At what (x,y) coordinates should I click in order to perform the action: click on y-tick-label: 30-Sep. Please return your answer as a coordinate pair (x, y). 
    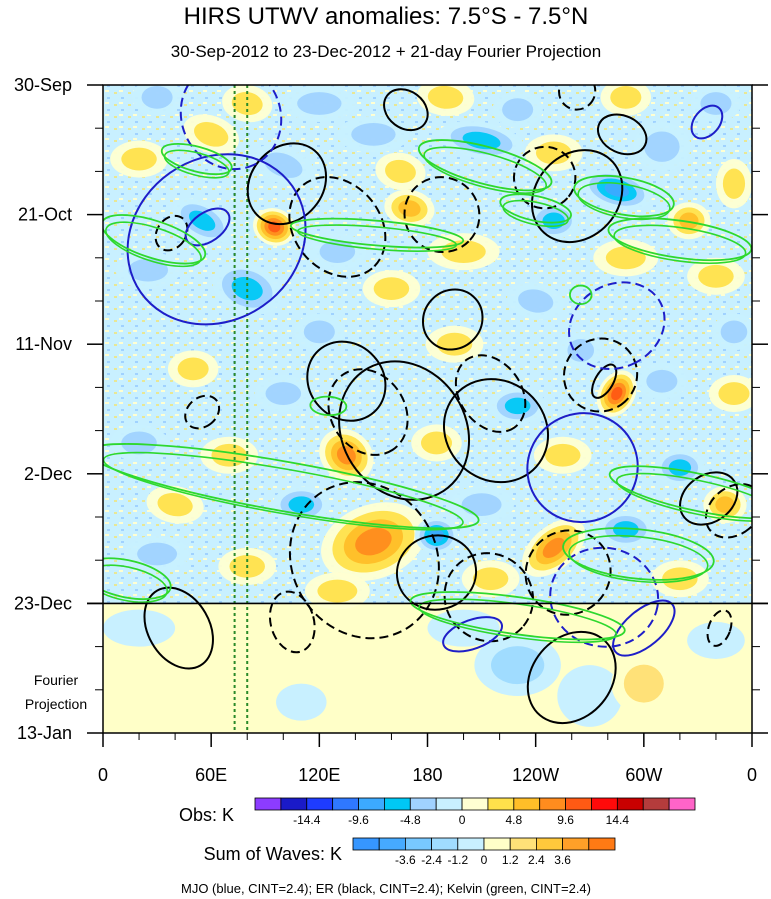
    Looking at the image, I should click on (43, 85).